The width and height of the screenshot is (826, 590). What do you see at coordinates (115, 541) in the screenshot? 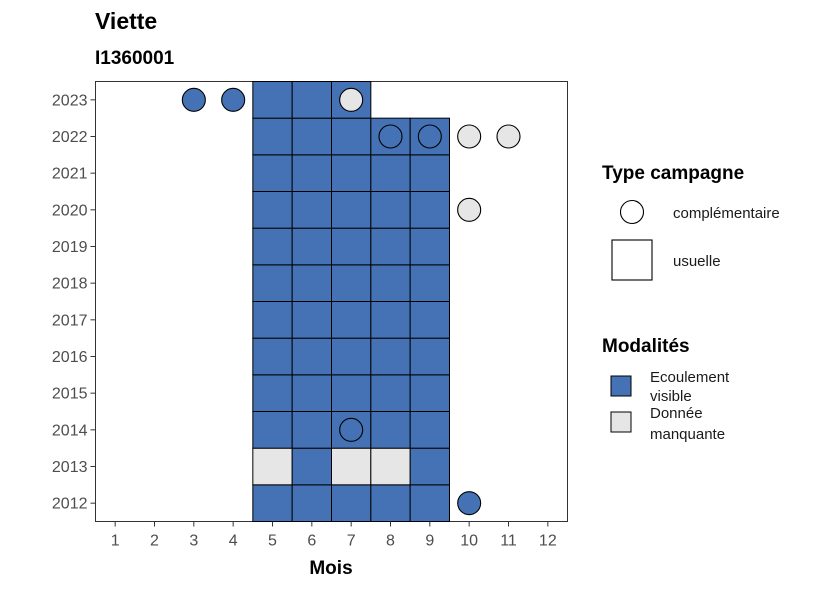
I see `x-tick-label-1: 1` at bounding box center [115, 541].